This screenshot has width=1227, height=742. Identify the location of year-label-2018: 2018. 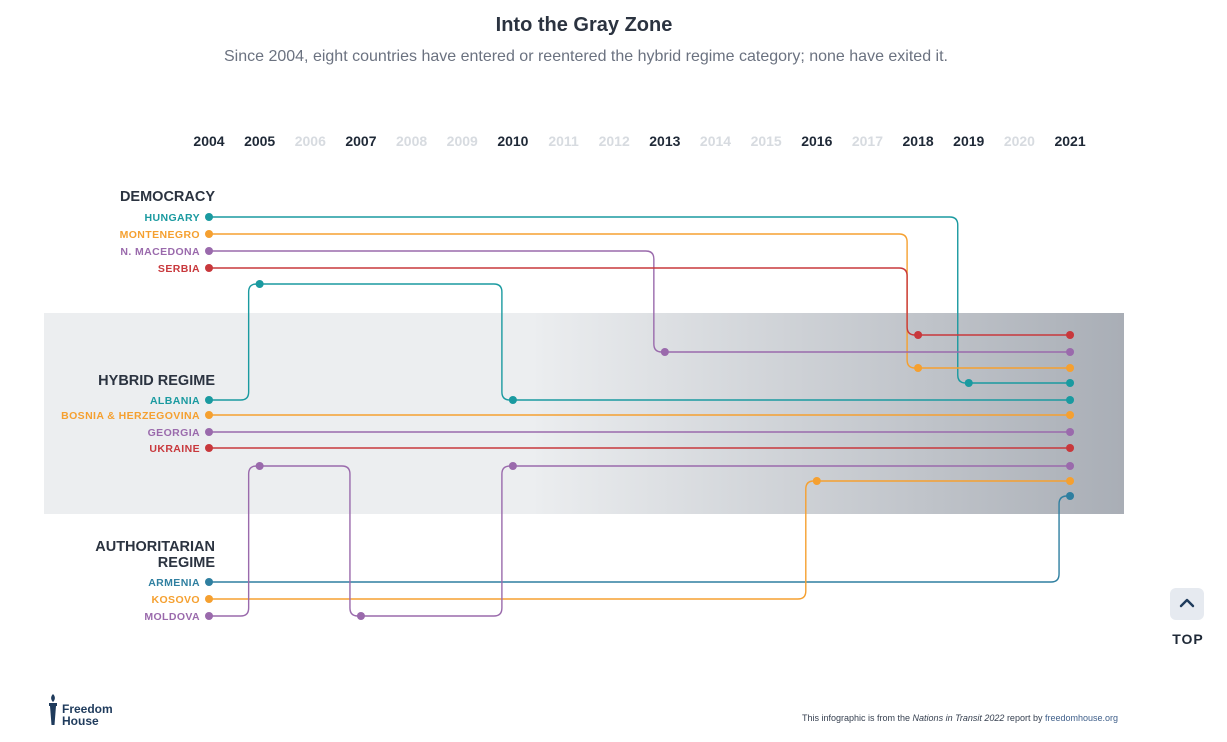
(918, 141).